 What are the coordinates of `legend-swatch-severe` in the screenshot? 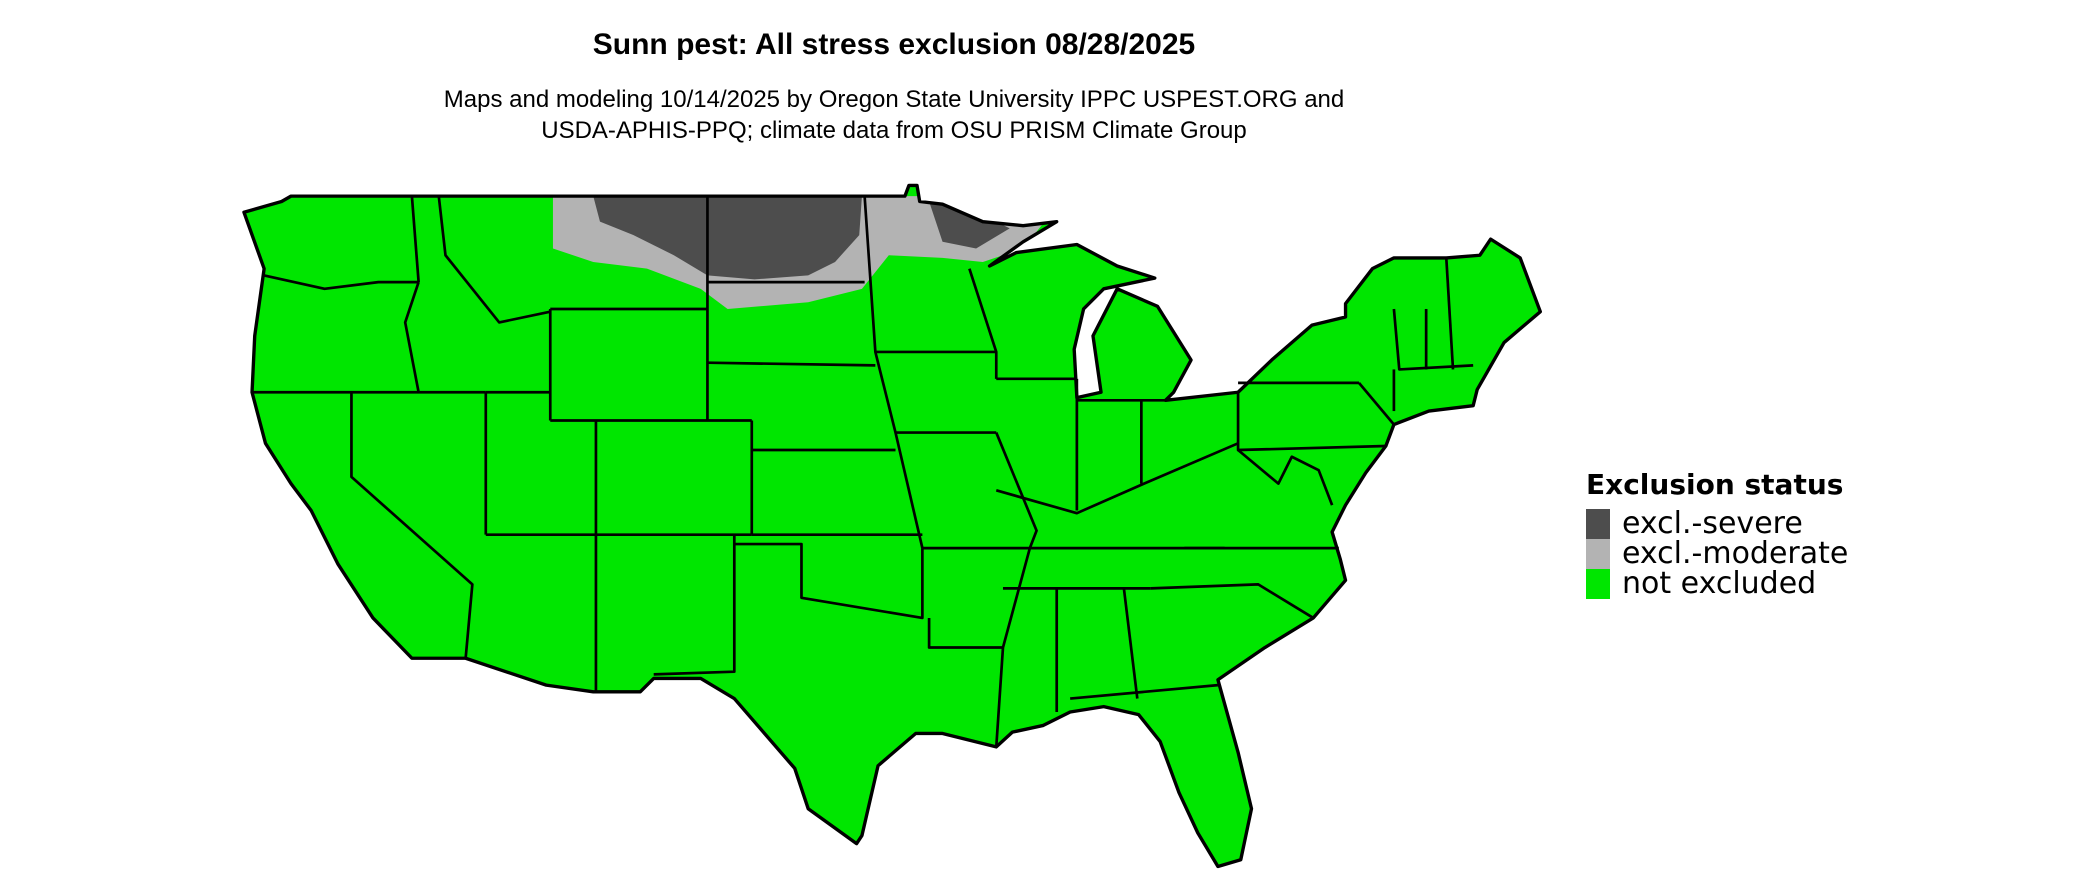 It's located at (1598, 524).